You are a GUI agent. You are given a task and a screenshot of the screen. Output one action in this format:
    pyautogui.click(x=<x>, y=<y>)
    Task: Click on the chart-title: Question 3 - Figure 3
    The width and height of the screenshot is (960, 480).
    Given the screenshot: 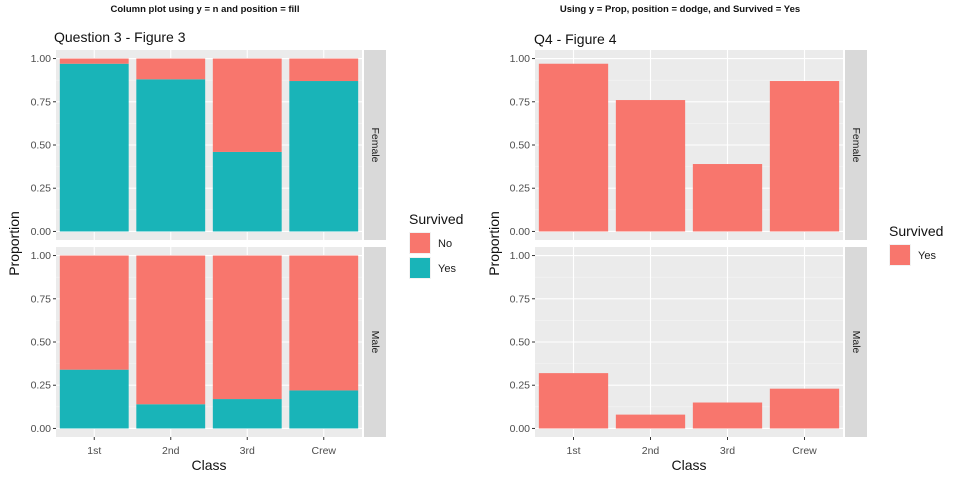 What is the action you would take?
    pyautogui.click(x=120, y=37)
    